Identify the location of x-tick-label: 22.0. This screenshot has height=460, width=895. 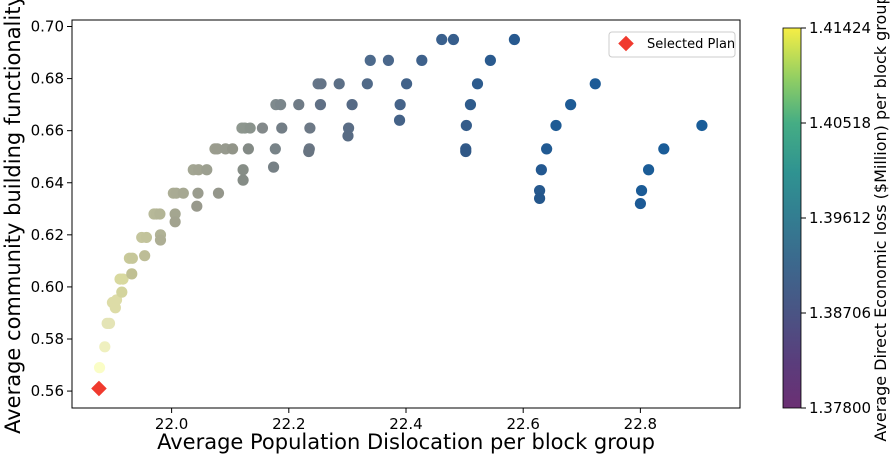
(171, 424).